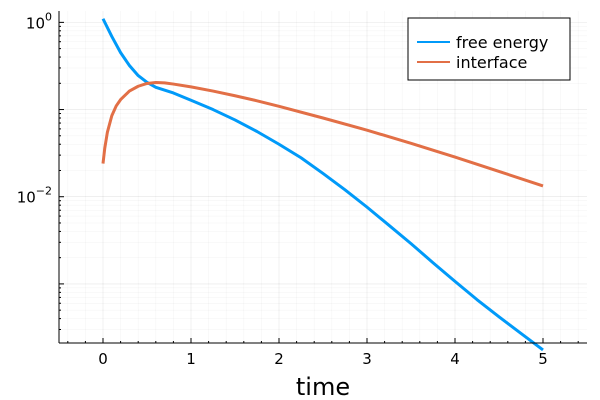 Image resolution: width=600 pixels, height=400 pixels. I want to click on x-tick-label: 5, so click(543, 359).